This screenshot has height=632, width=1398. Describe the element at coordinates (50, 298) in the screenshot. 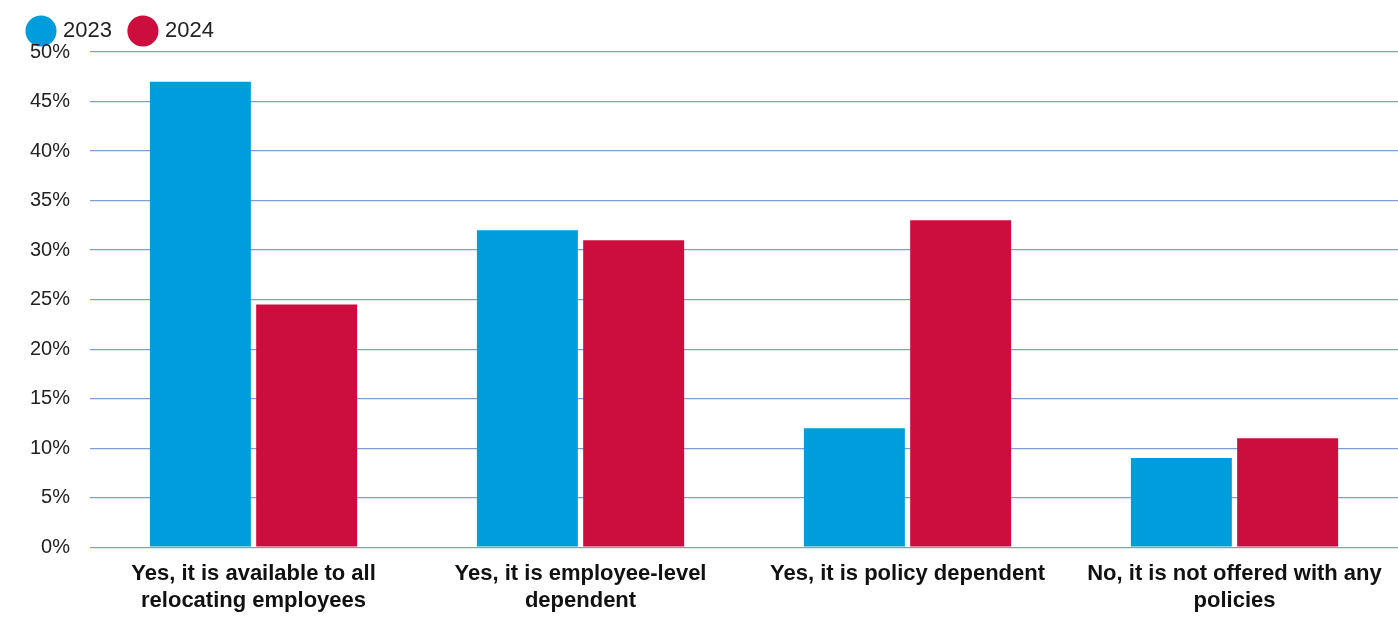

I see `y-tick-label: 25%` at that location.